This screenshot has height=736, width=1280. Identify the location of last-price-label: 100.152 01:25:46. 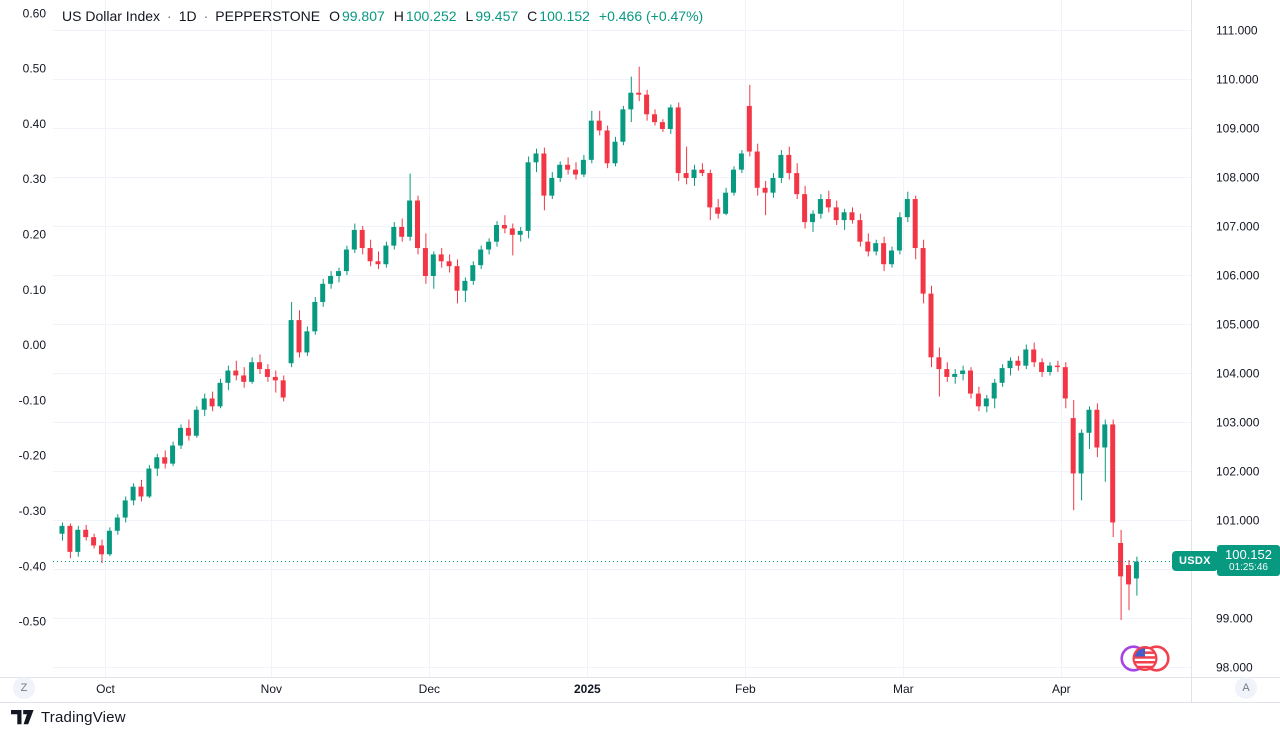
(1248, 560).